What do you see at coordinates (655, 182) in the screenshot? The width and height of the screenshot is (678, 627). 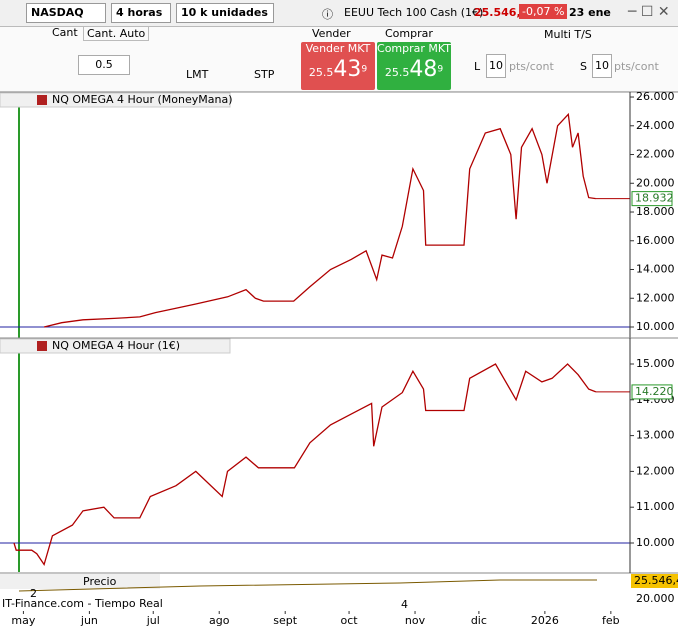 I see `y-tick-label: 20.000` at bounding box center [655, 182].